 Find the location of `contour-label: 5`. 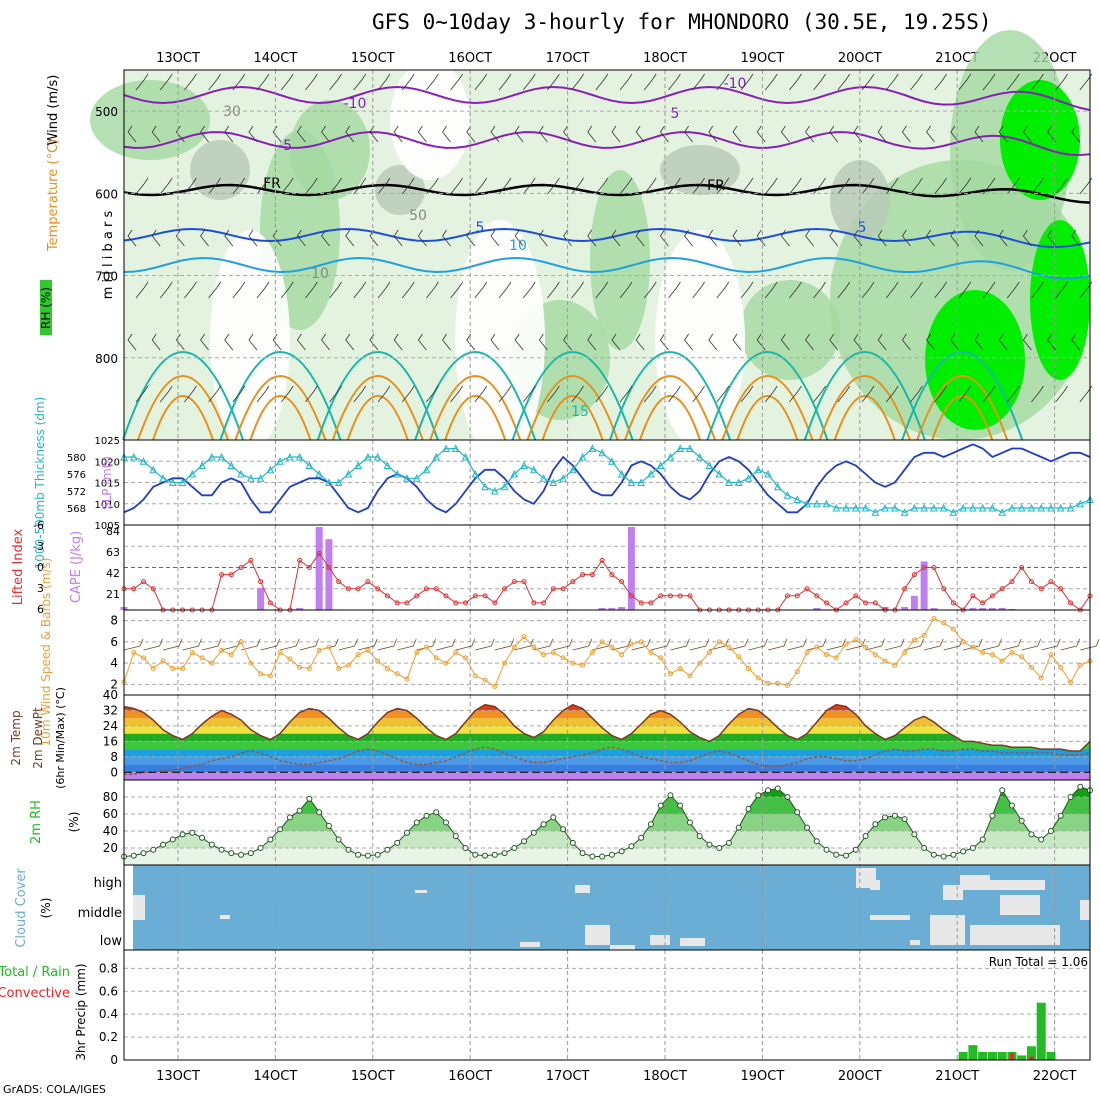

contour-label: 5 is located at coordinates (862, 228).